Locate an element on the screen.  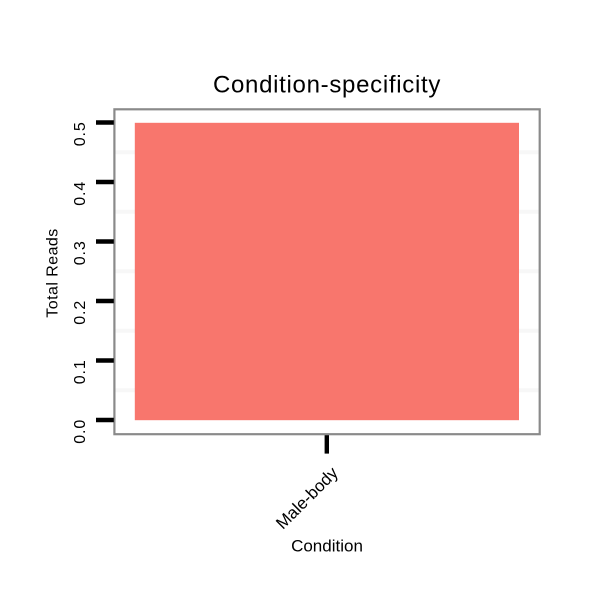
svg-text: Condition is located at coordinates (327, 546).